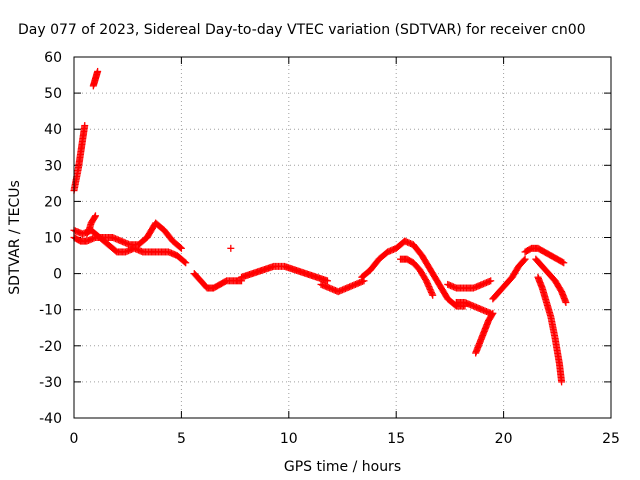 This screenshot has width=640, height=480. I want to click on y-tick-label: 60, so click(53, 58).